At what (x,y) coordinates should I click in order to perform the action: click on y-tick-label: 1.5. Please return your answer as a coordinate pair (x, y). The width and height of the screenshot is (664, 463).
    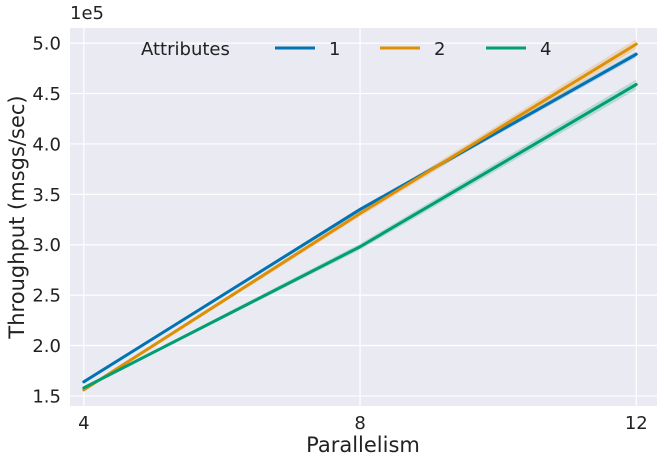
    Looking at the image, I should click on (46, 396).